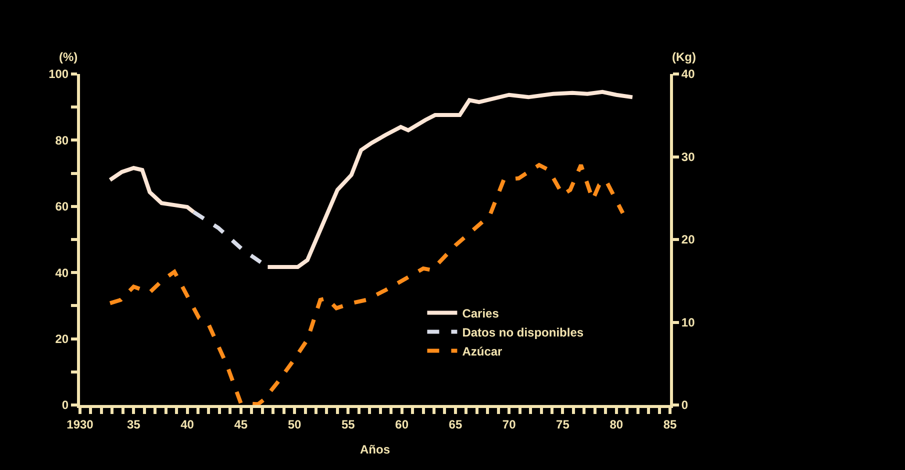 The width and height of the screenshot is (905, 470). Describe the element at coordinates (187, 424) in the screenshot. I see `x-tick-label: 40` at that location.